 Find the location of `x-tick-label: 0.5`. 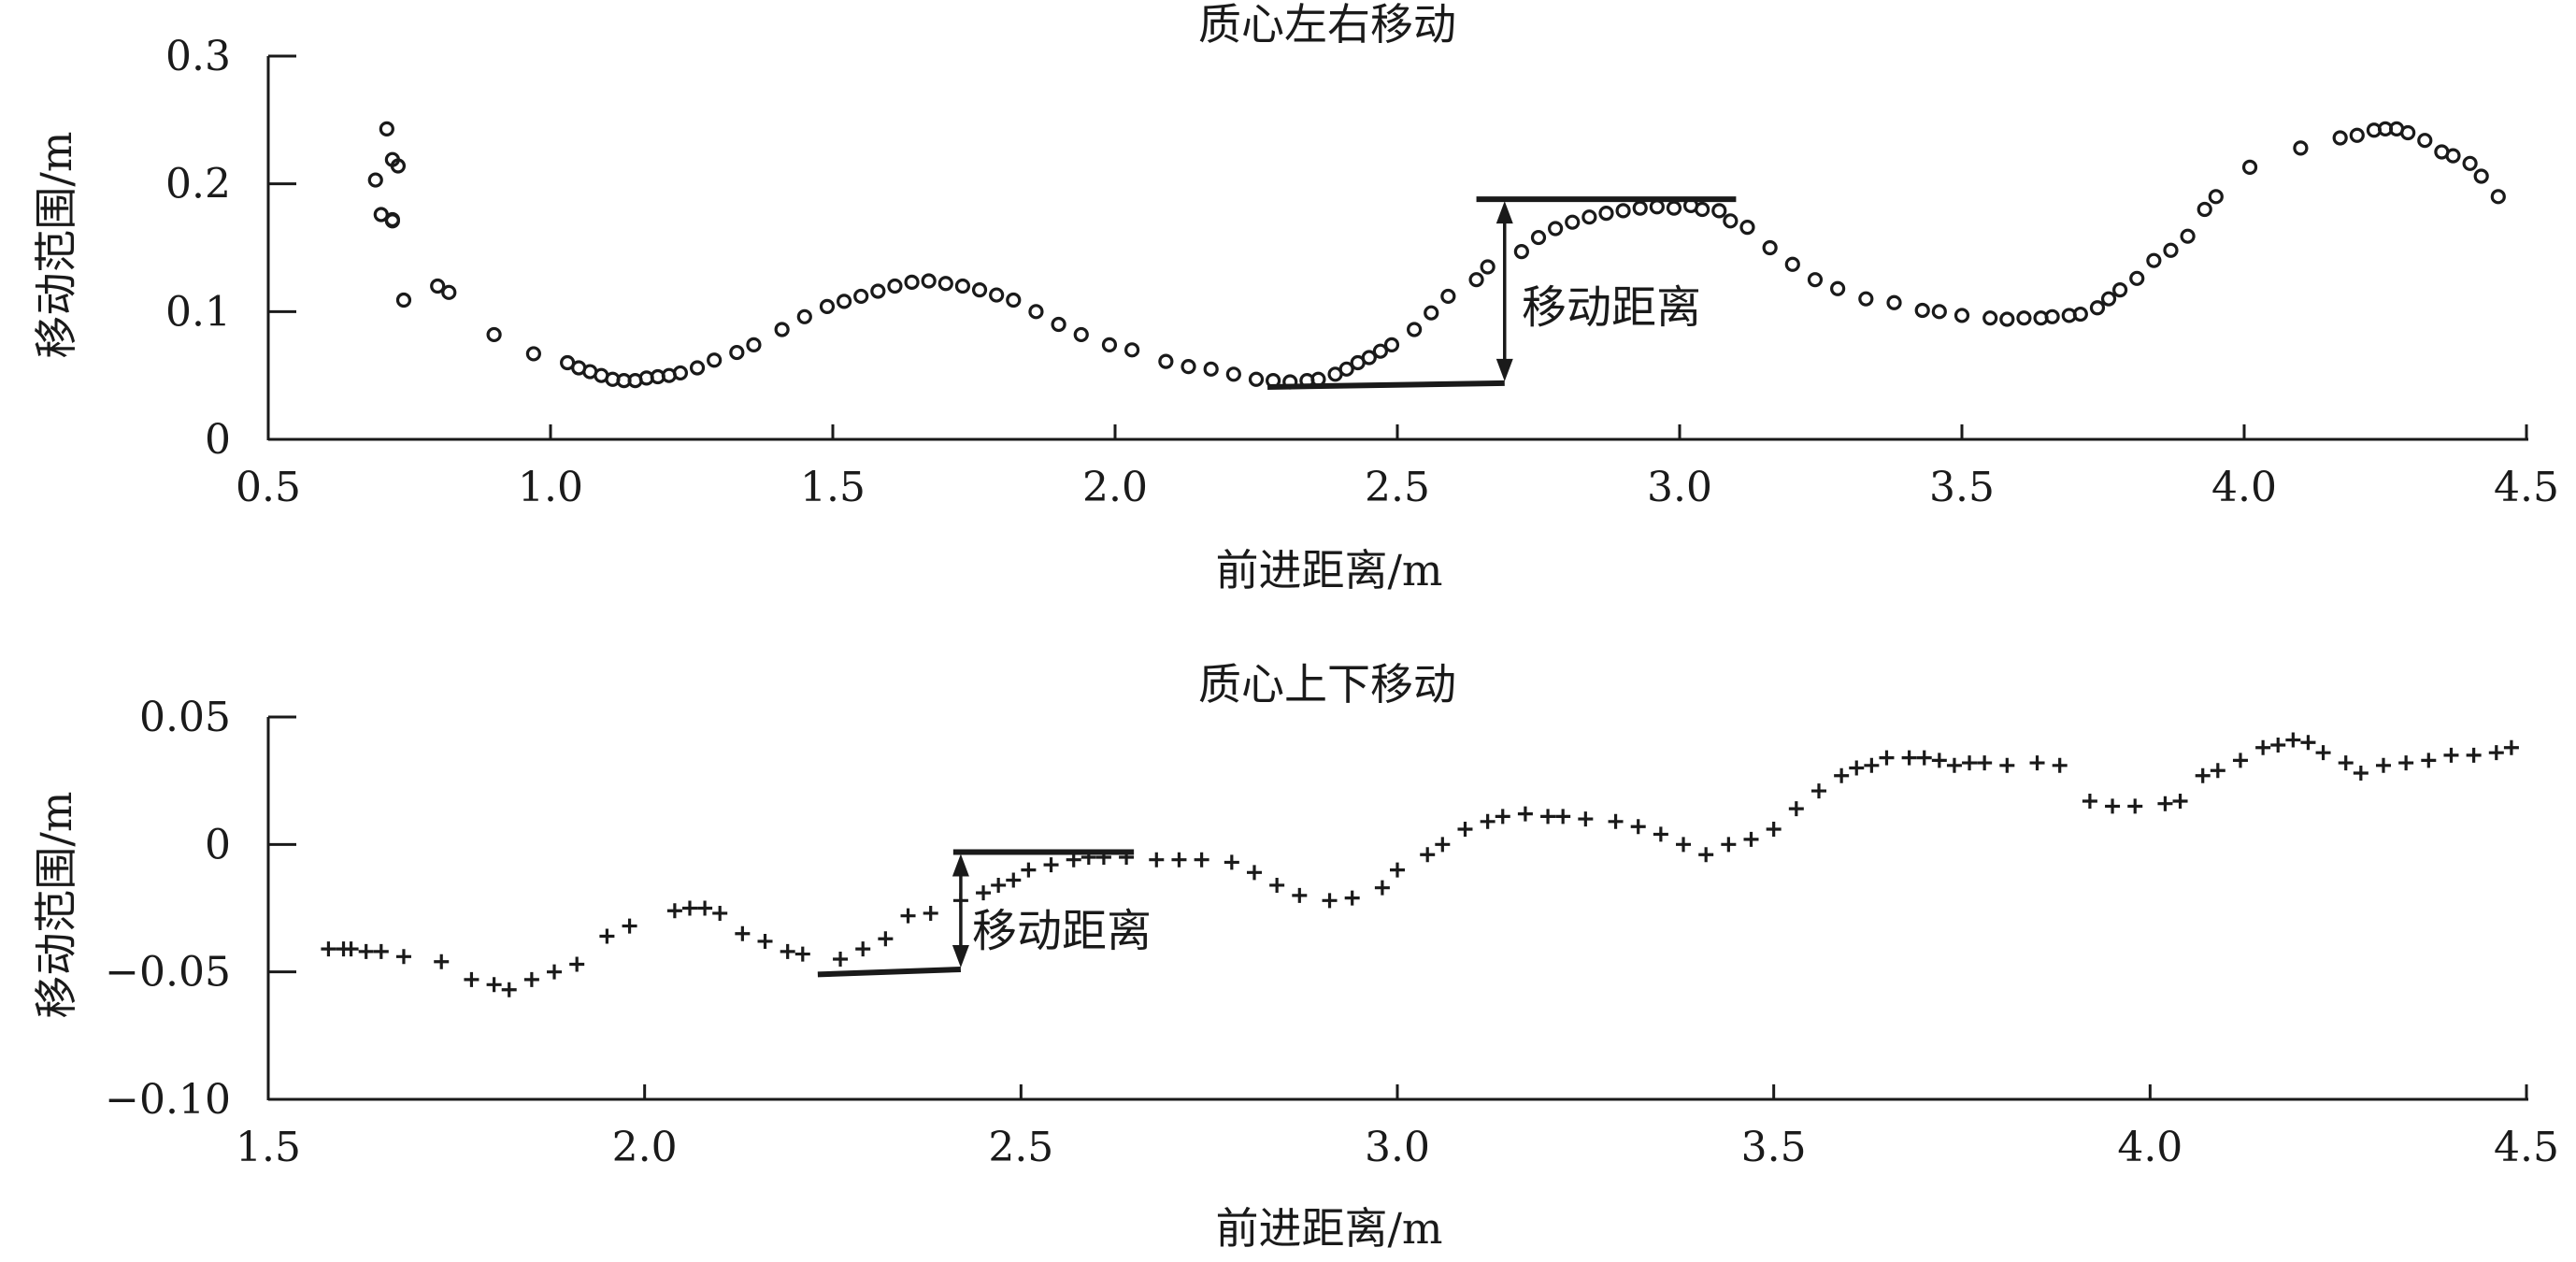

x-tick-label: 0.5 is located at coordinates (268, 487).